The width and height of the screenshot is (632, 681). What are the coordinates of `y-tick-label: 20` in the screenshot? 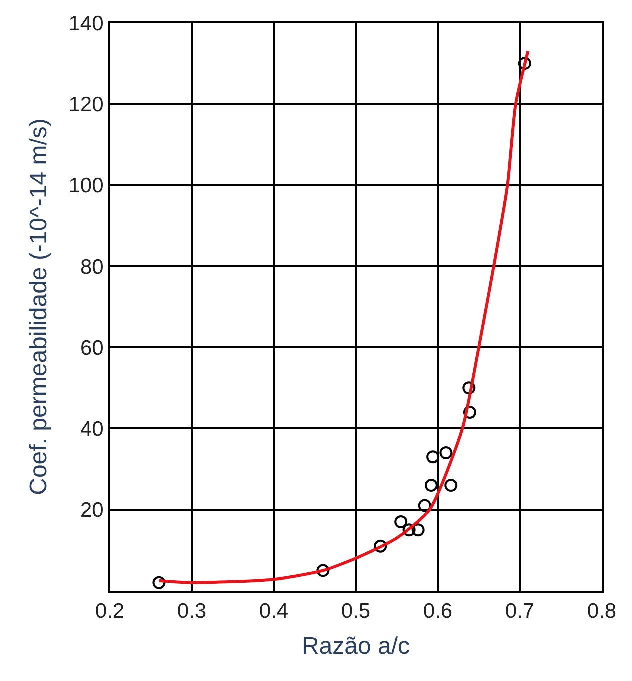 It's located at (92, 510).